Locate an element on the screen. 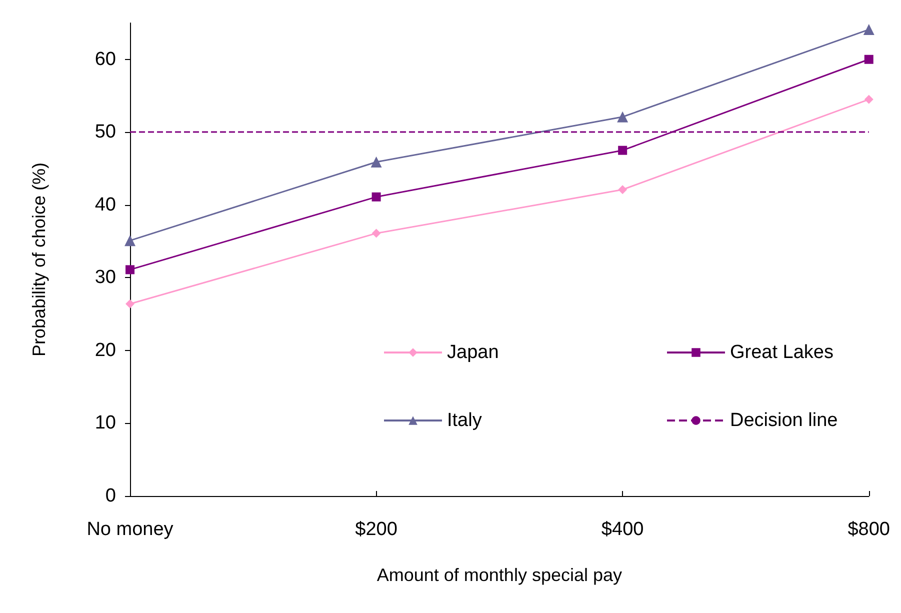 This screenshot has width=901, height=613. x-tick-label: $800 is located at coordinates (869, 529).